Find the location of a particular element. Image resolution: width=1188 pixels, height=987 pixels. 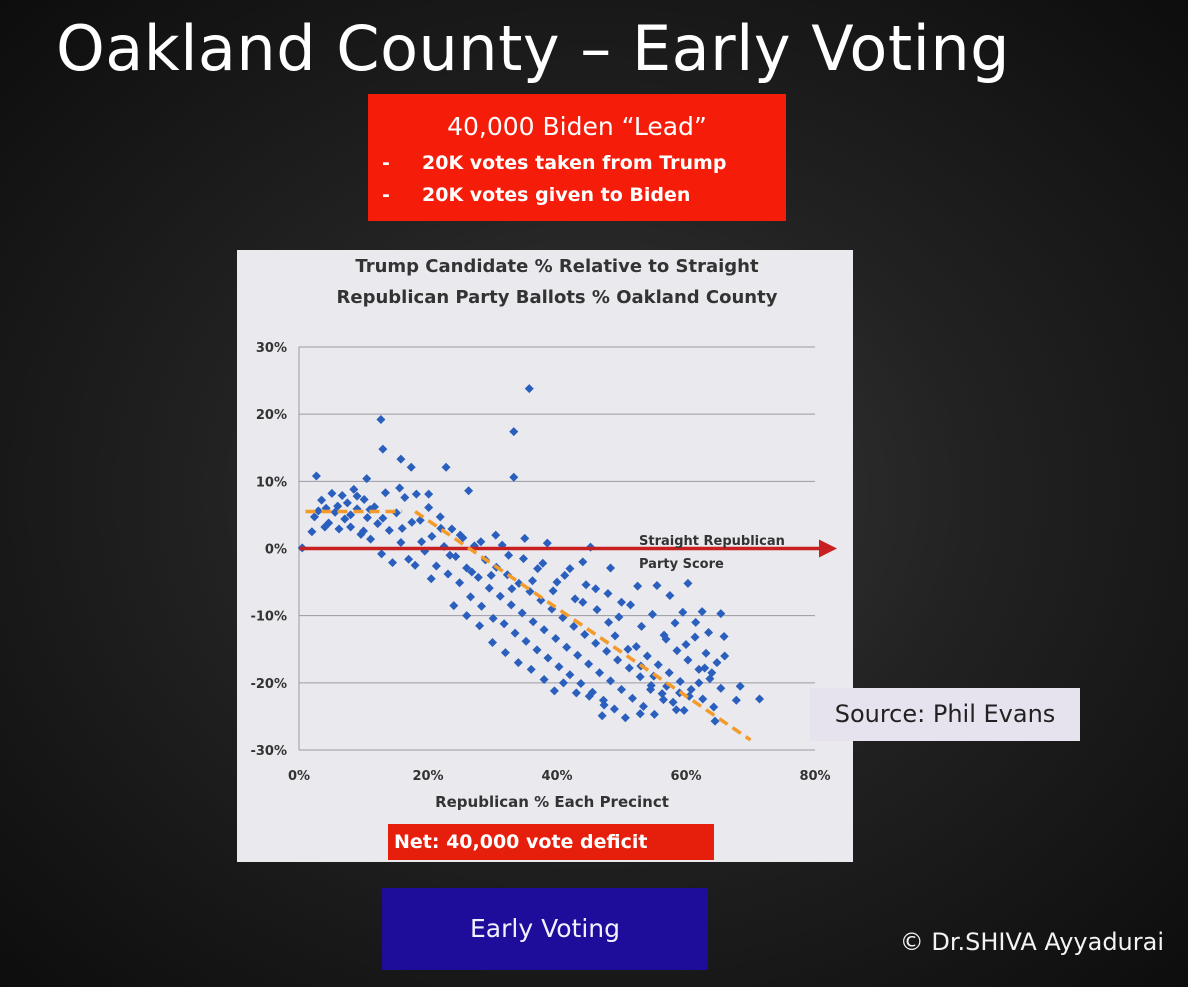

x-axis-ticks: 0% 20% 40% 60% 80% is located at coordinates (559, 776).